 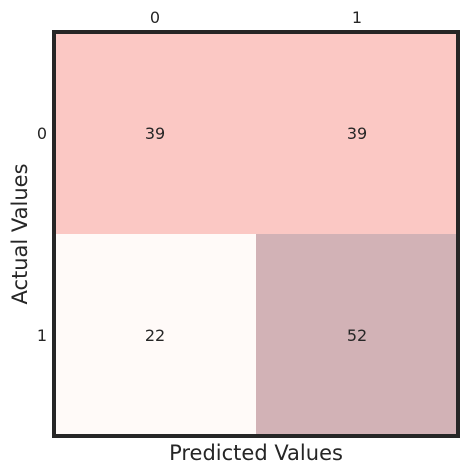 What do you see at coordinates (155, 17) in the screenshot?
I see `x-tick-label: 0` at bounding box center [155, 17].